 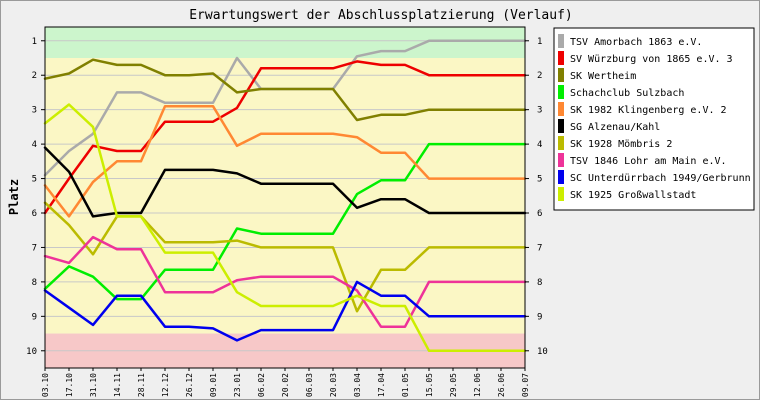 I want to click on y-tick-label-right-3: 3, so click(x=539, y=111).